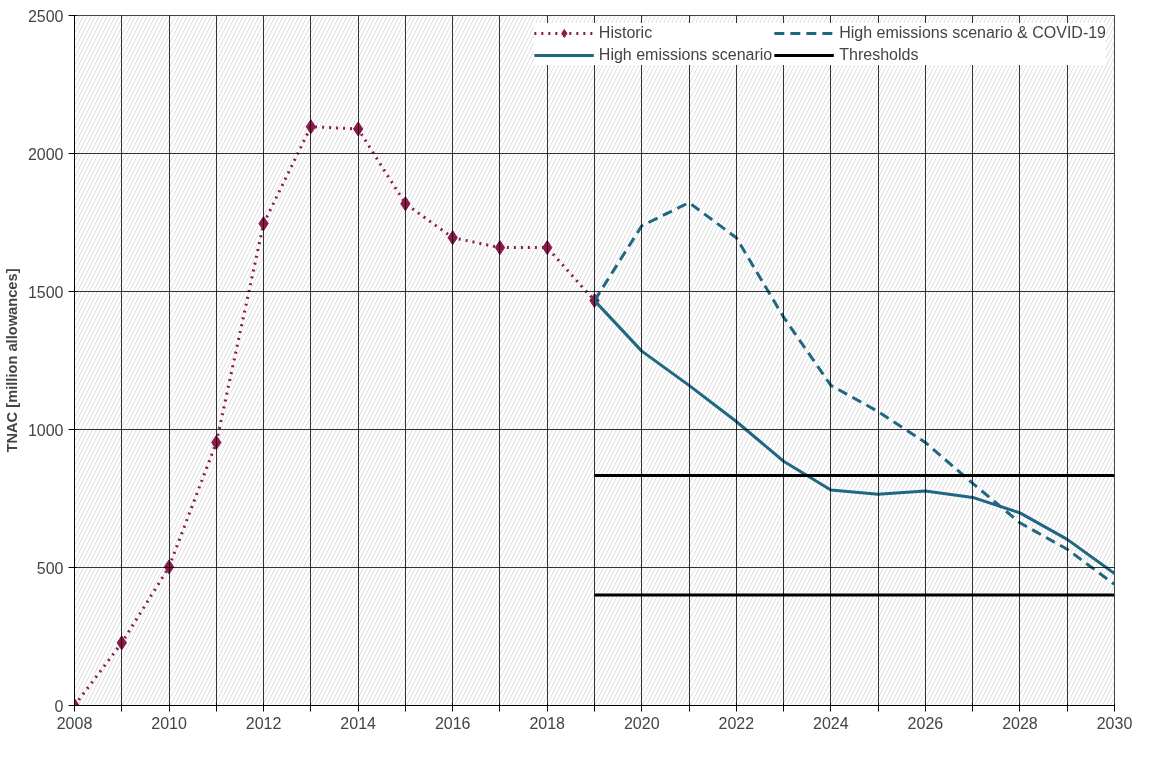 This screenshot has width=1167, height=778. I want to click on x-tick-label: 2012, so click(263, 723).